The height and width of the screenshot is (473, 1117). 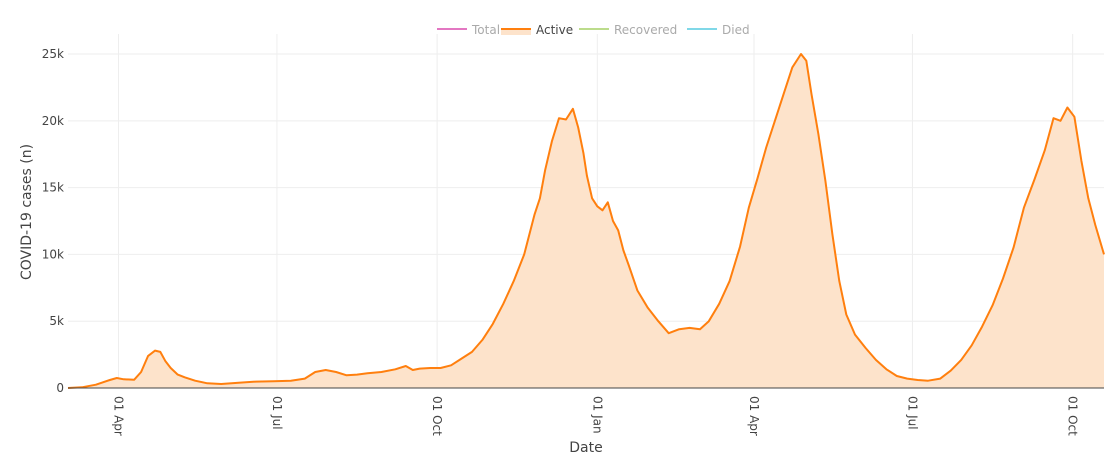 What do you see at coordinates (53, 54) in the screenshot?
I see `y-tick-label: 25k` at bounding box center [53, 54].